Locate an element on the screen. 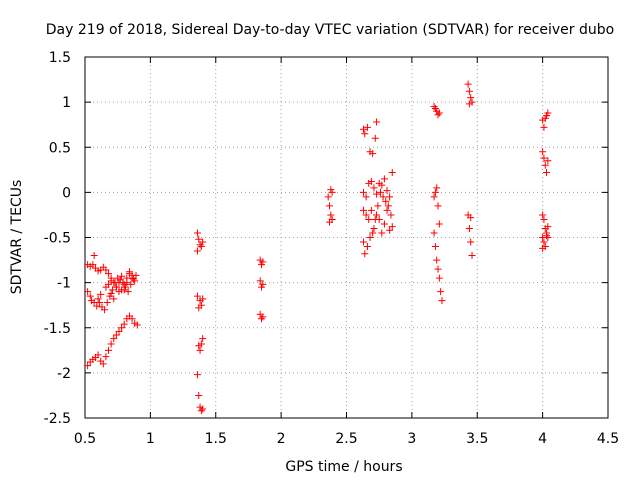 Image resolution: width=640 pixels, height=480 pixels. y-tick-label: -1.5 is located at coordinates (57, 329).